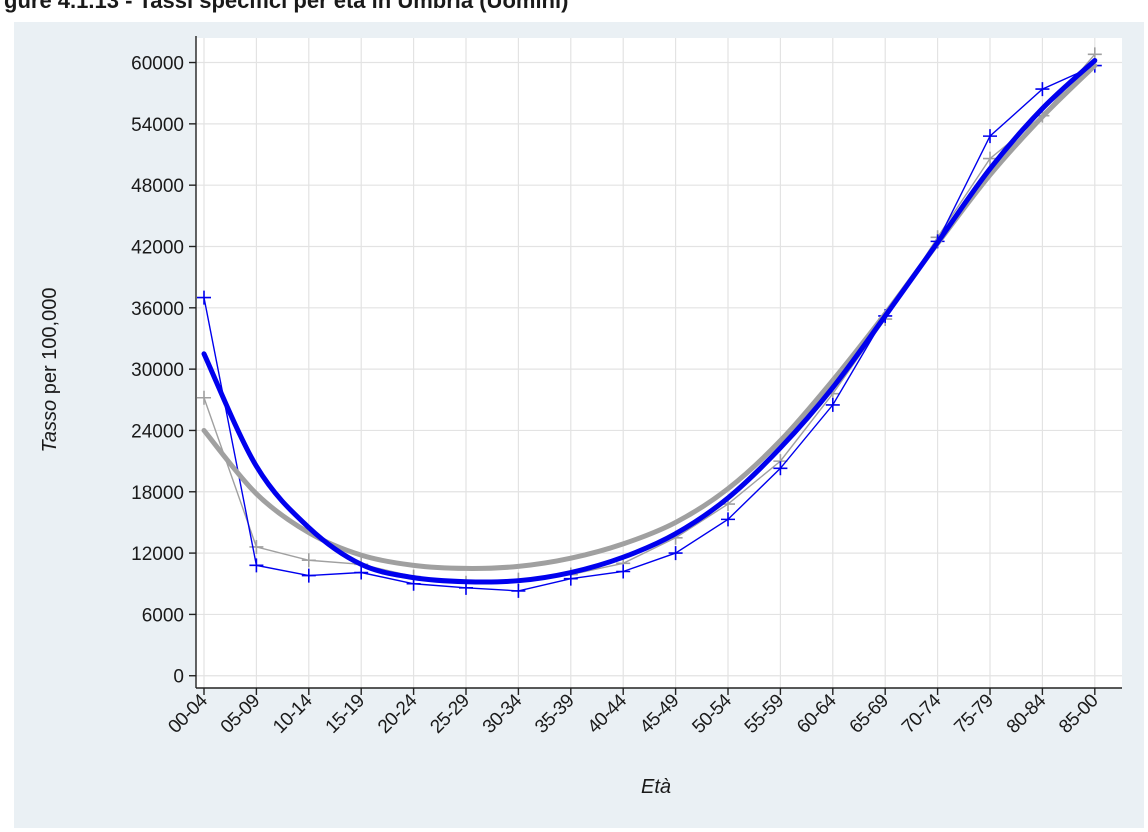  What do you see at coordinates (554, 714) in the screenshot?
I see `x-tick-label: 35-39` at bounding box center [554, 714].